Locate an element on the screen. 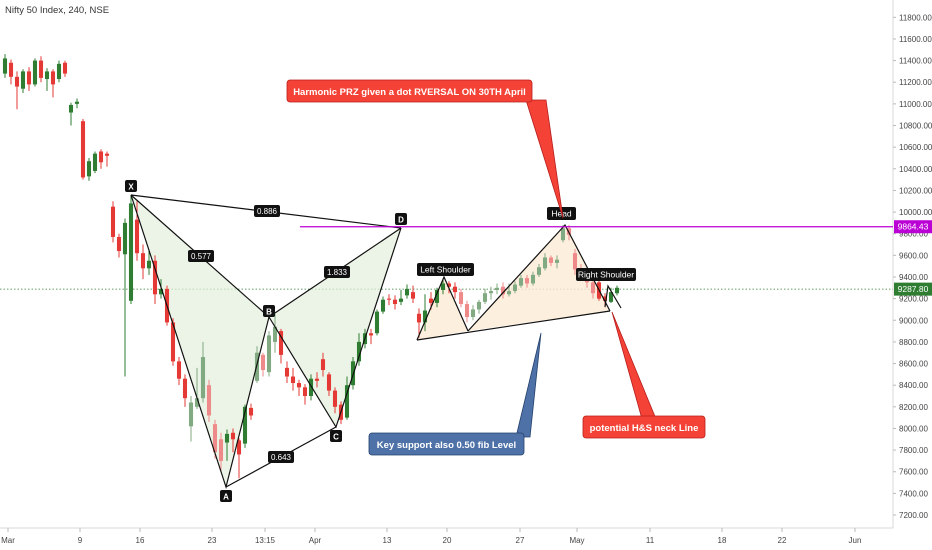  svg-text: B is located at coordinates (269, 312).